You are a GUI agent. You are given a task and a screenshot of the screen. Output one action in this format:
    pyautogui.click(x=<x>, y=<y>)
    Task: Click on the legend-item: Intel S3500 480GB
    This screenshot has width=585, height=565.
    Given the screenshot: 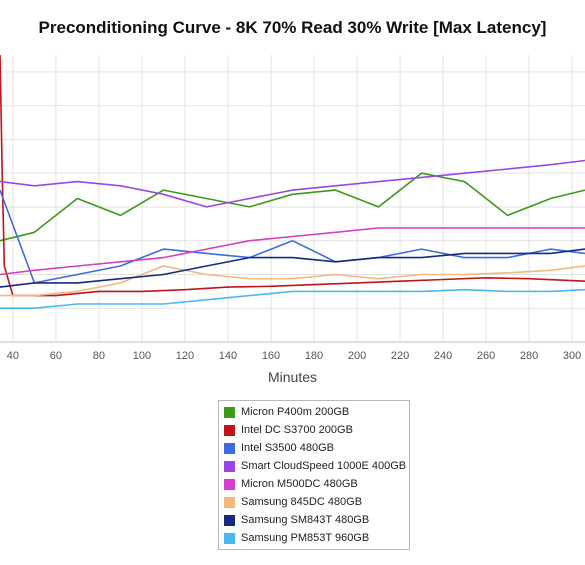 What is the action you would take?
    pyautogui.click(x=314, y=448)
    